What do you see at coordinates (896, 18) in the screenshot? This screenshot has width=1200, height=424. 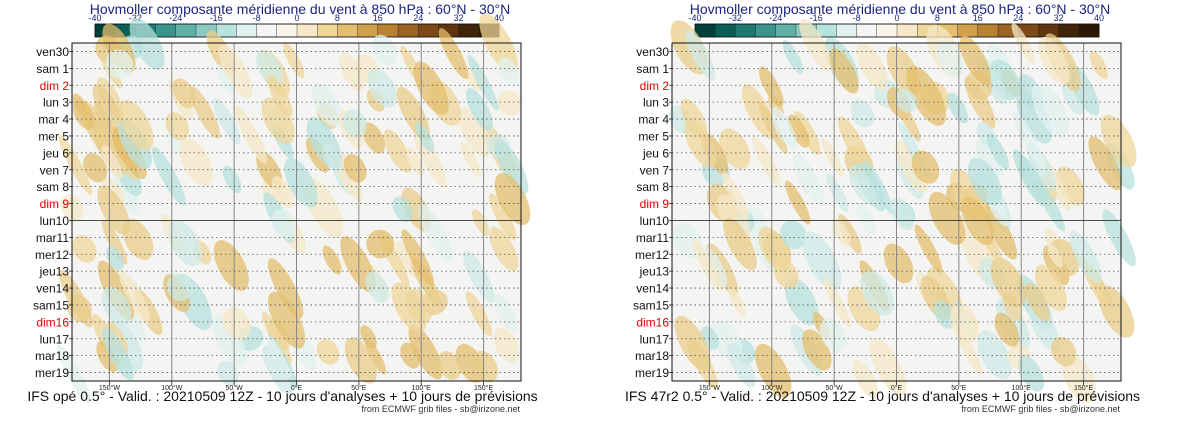 I see `colorbar-tick-label: 0` at bounding box center [896, 18].